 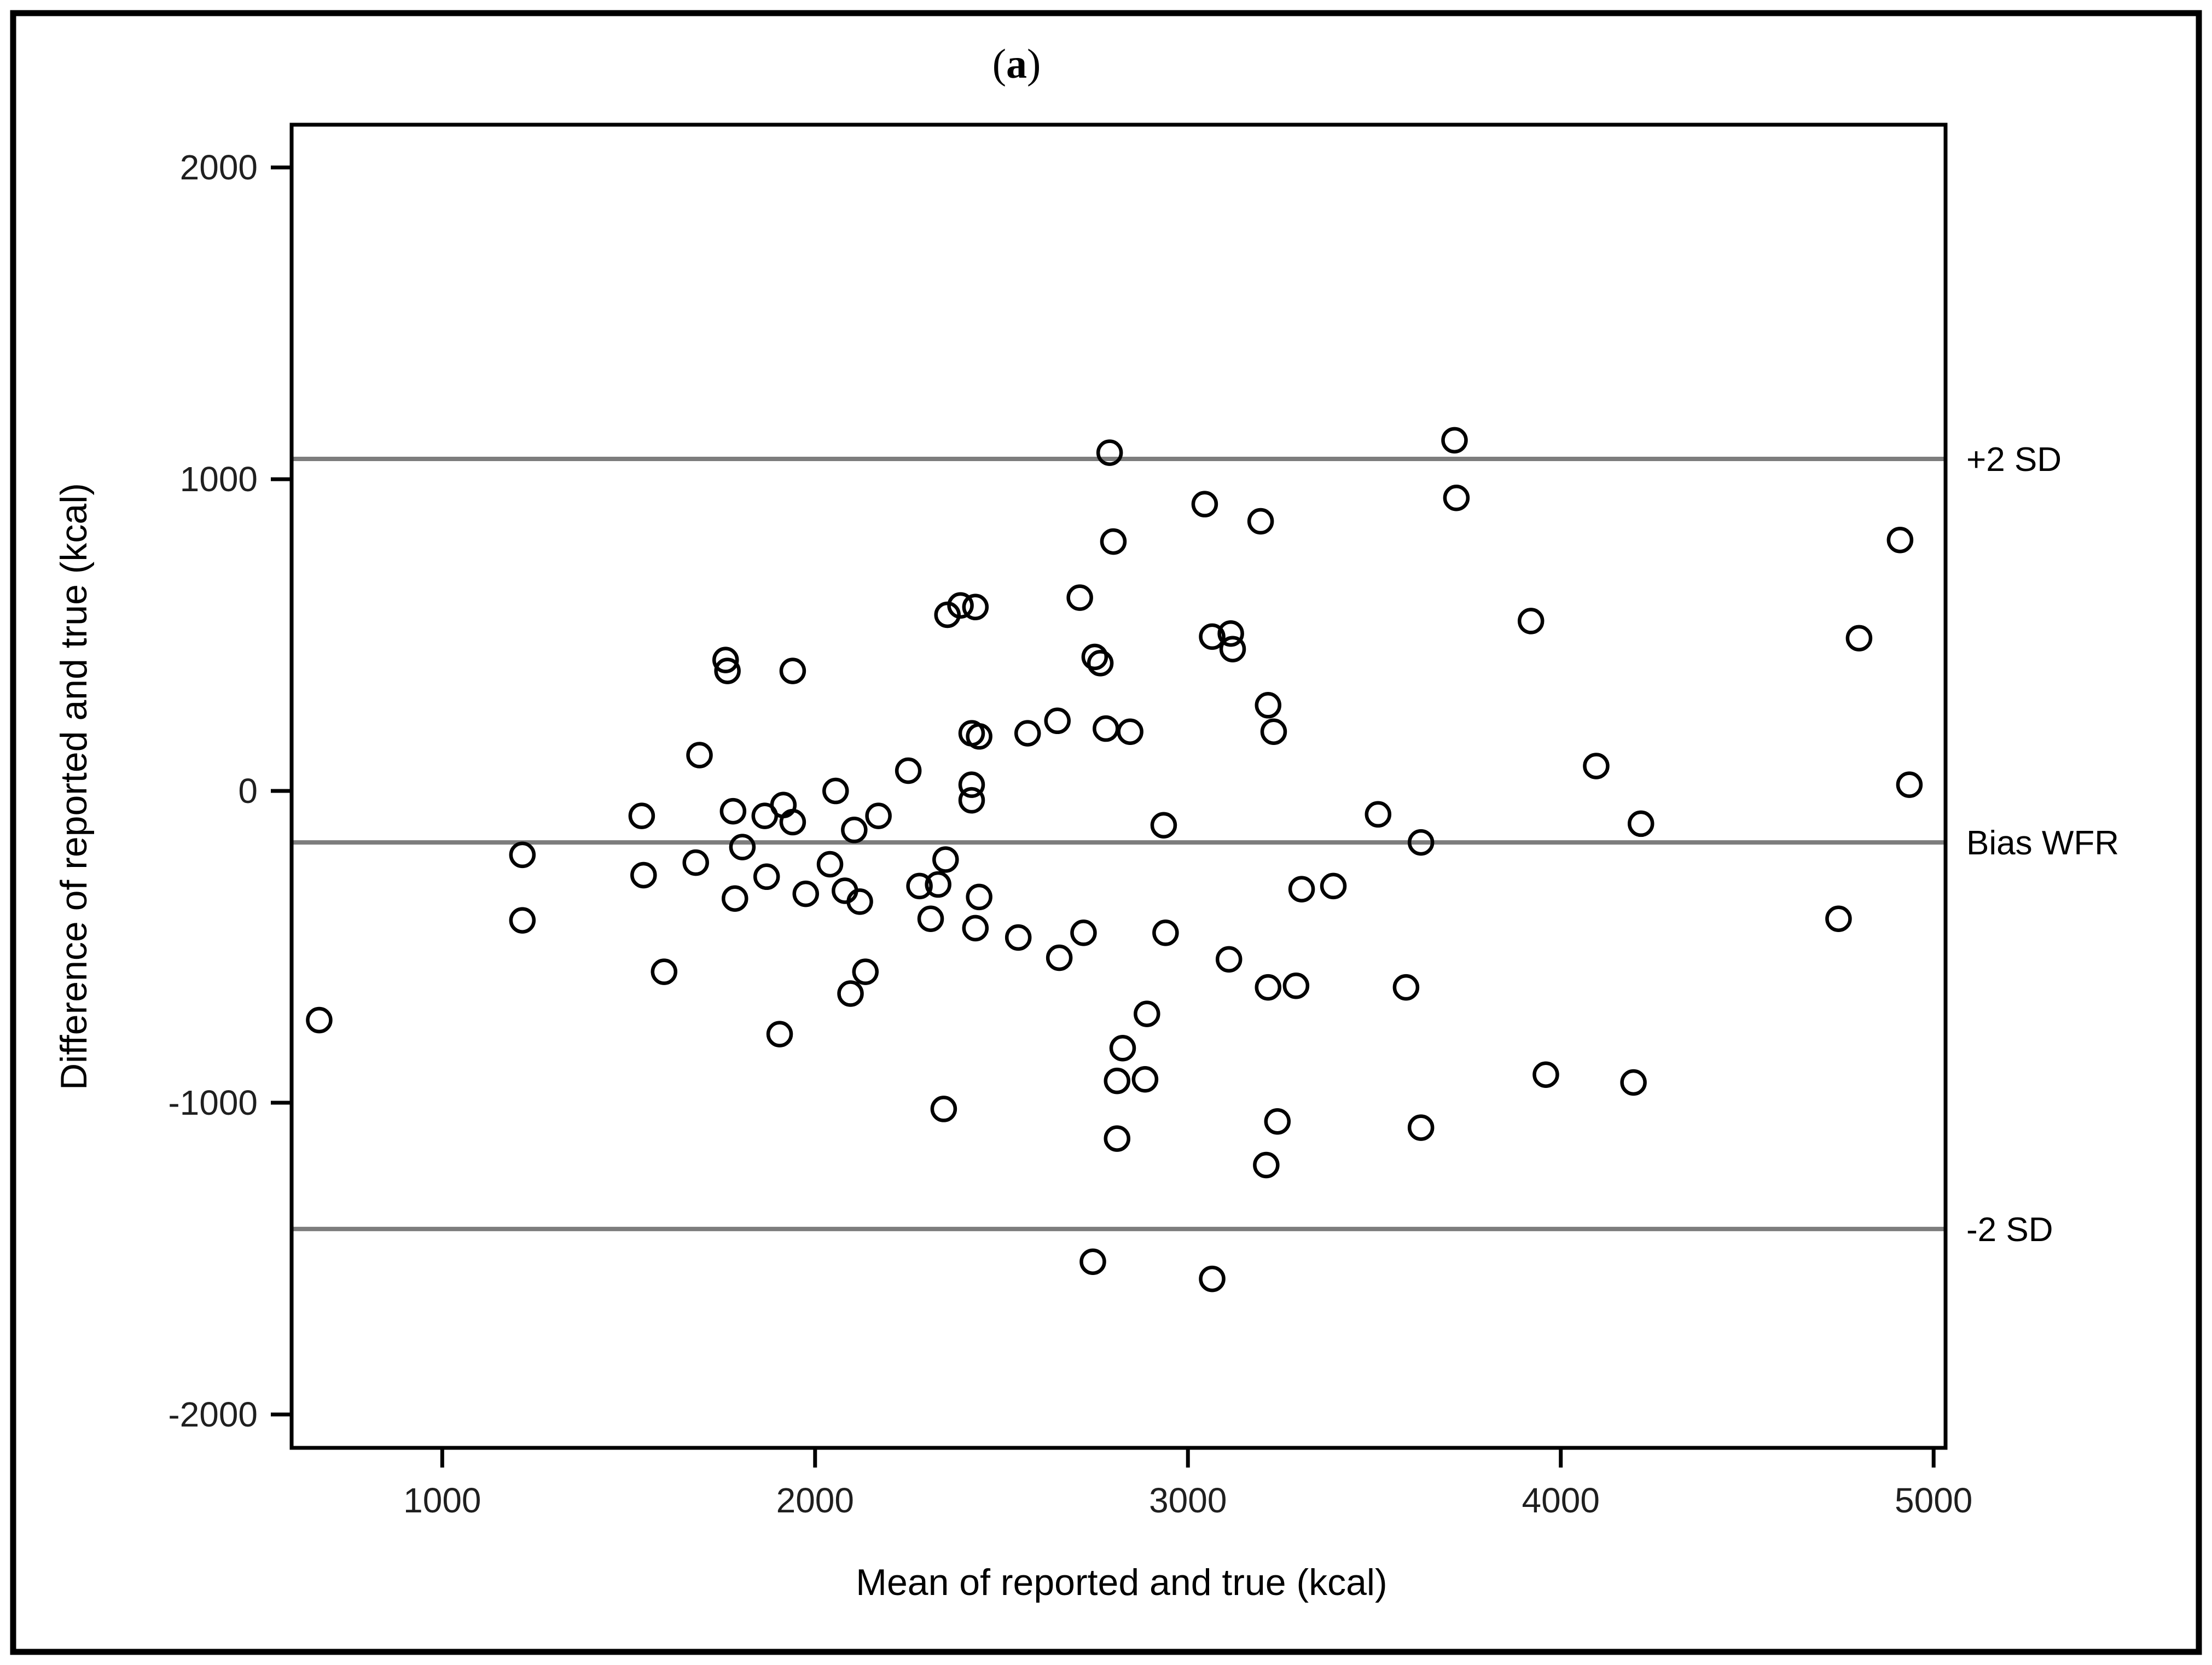 I want to click on x-tick-label: 1000, so click(x=442, y=1500).